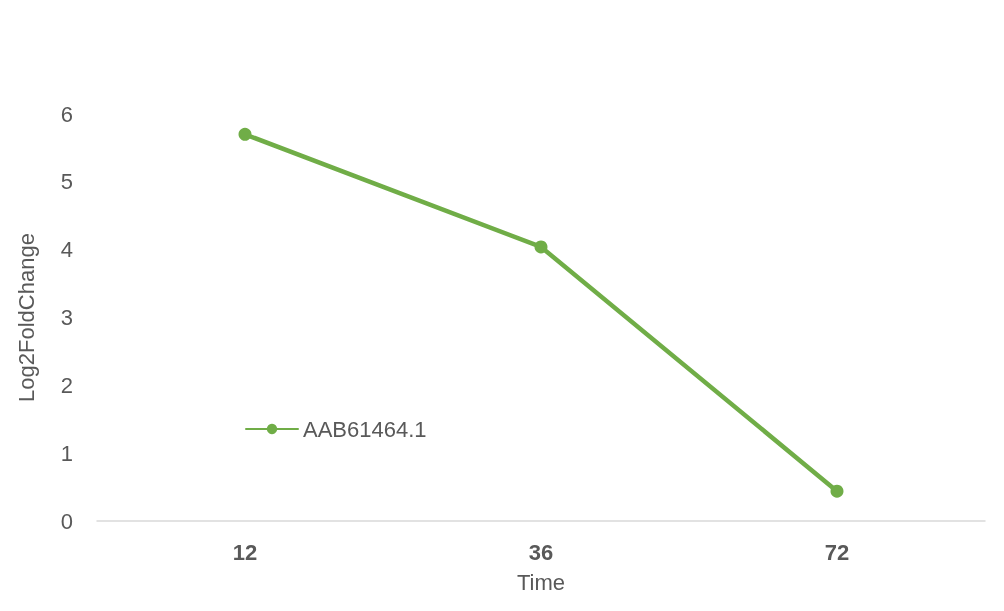 The height and width of the screenshot is (611, 1004). I want to click on y-tick-label: 6, so click(66, 114).